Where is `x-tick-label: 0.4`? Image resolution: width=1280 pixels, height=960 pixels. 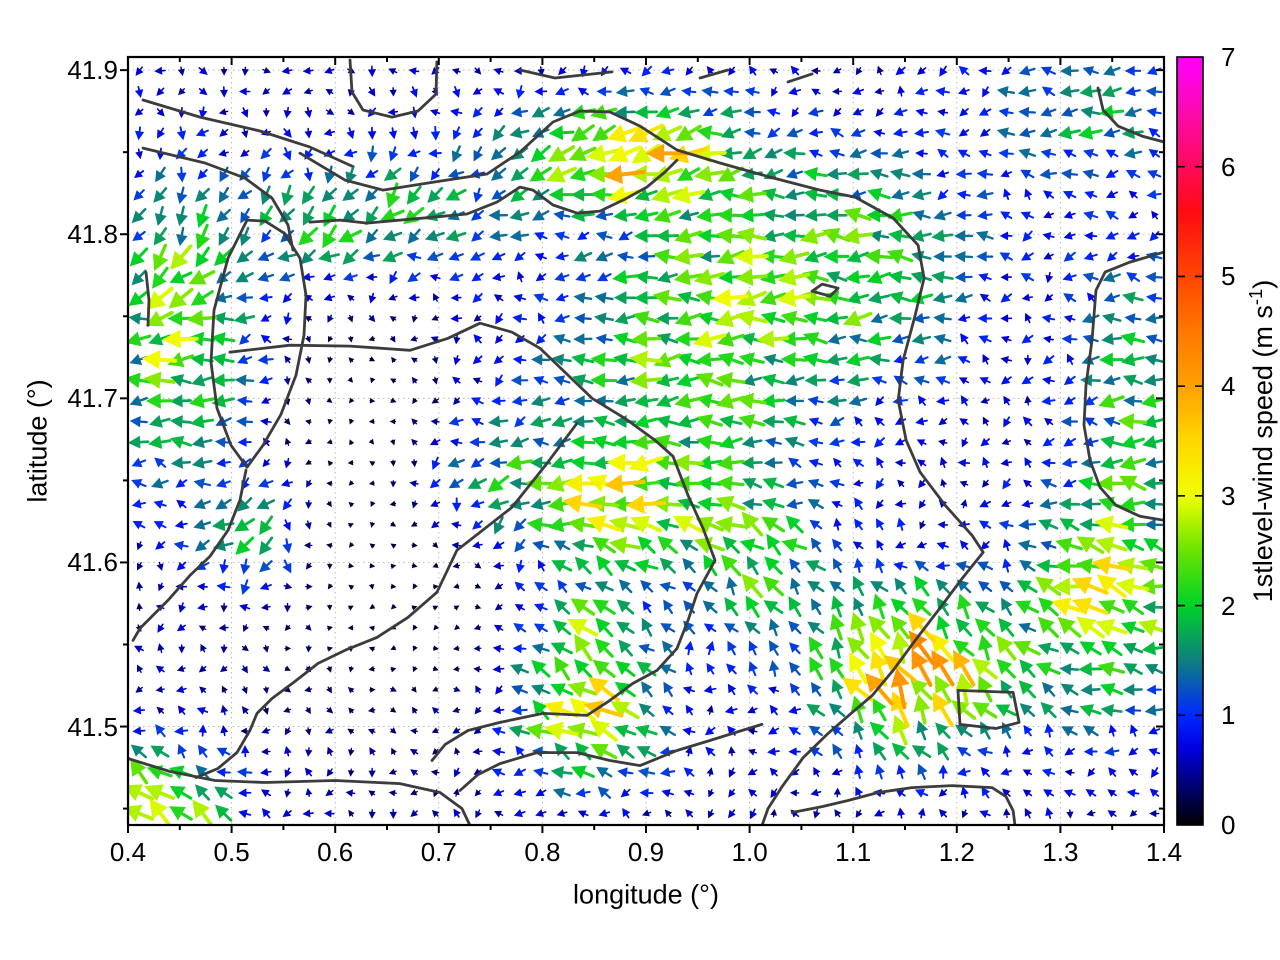 x-tick-label: 0.4 is located at coordinates (128, 852).